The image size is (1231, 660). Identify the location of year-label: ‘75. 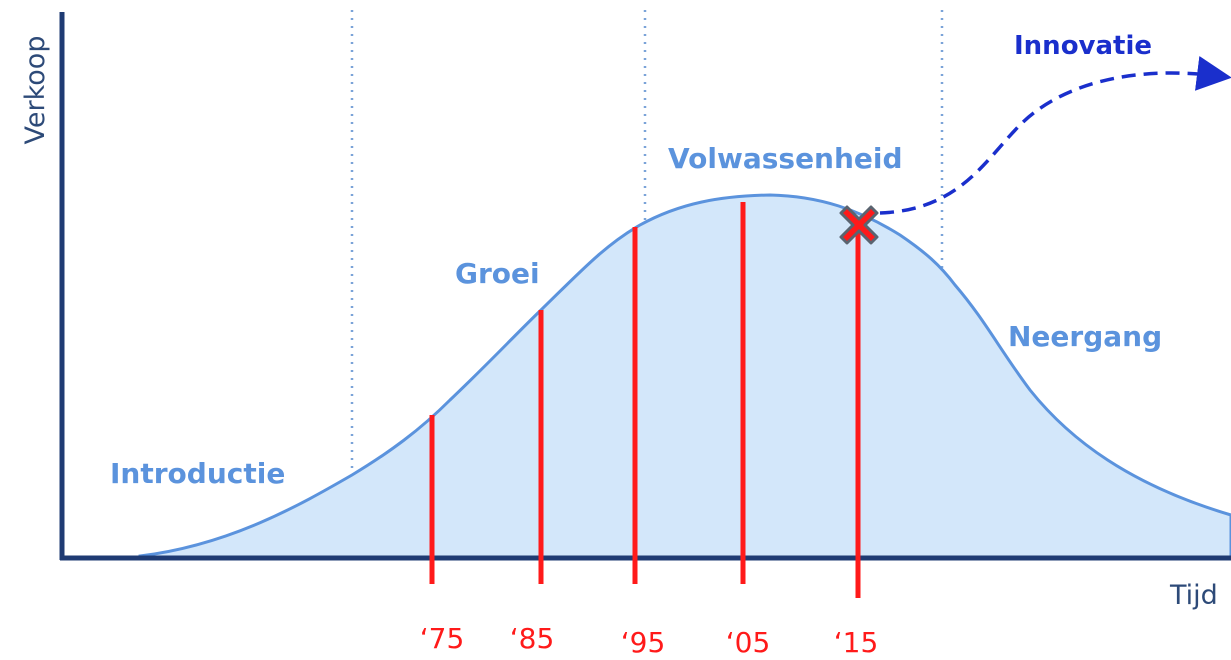
(442, 638).